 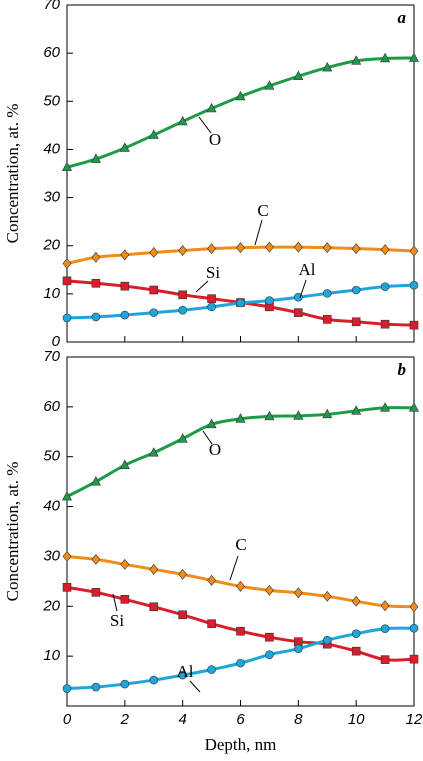 What do you see at coordinates (67, 719) in the screenshot?
I see `x-tick-label: 0` at bounding box center [67, 719].